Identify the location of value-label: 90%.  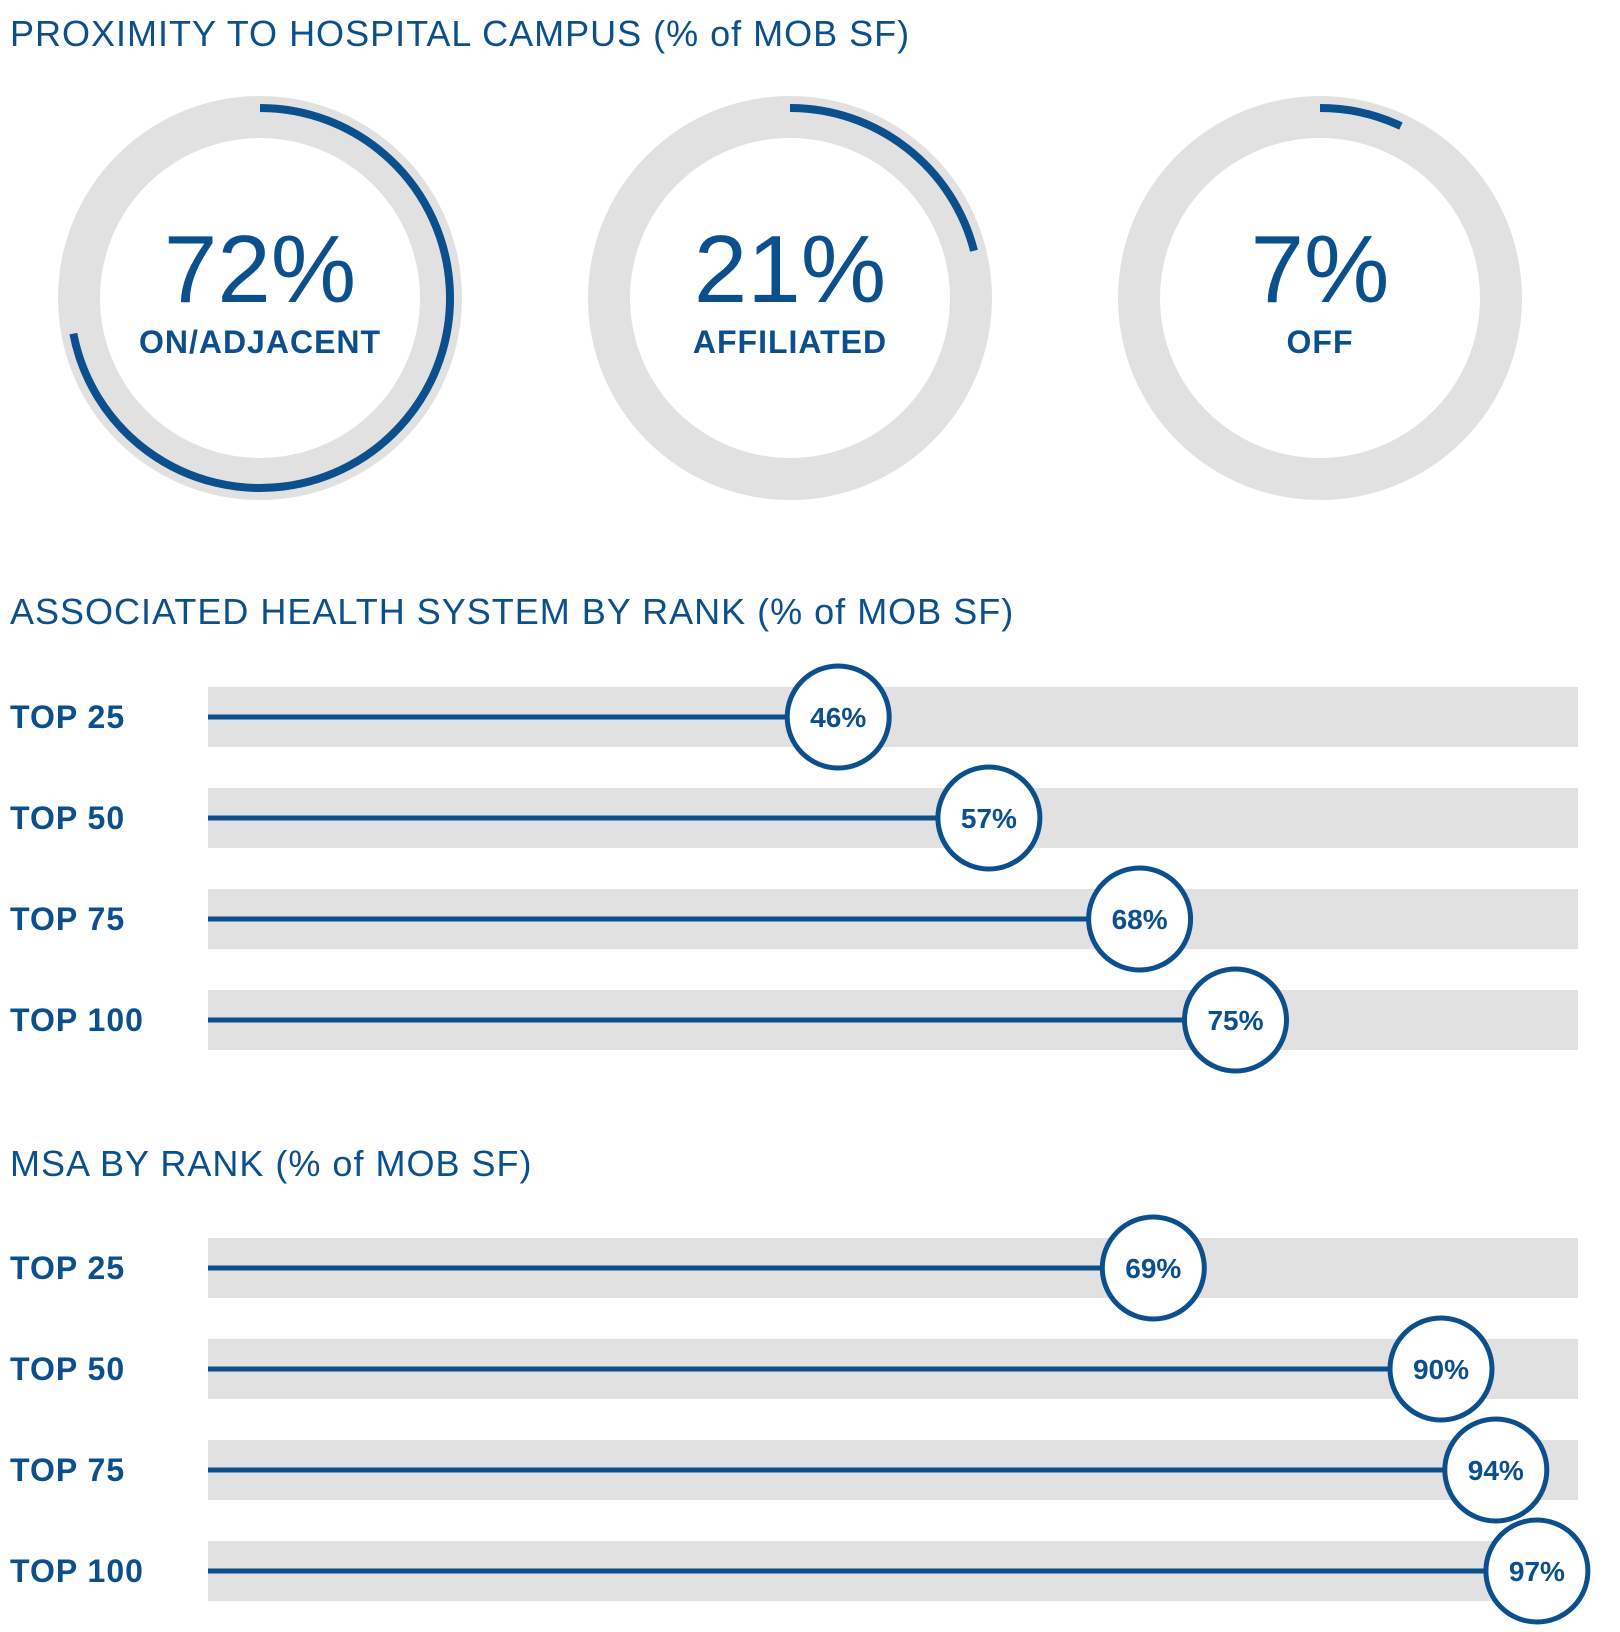
(1441, 1369).